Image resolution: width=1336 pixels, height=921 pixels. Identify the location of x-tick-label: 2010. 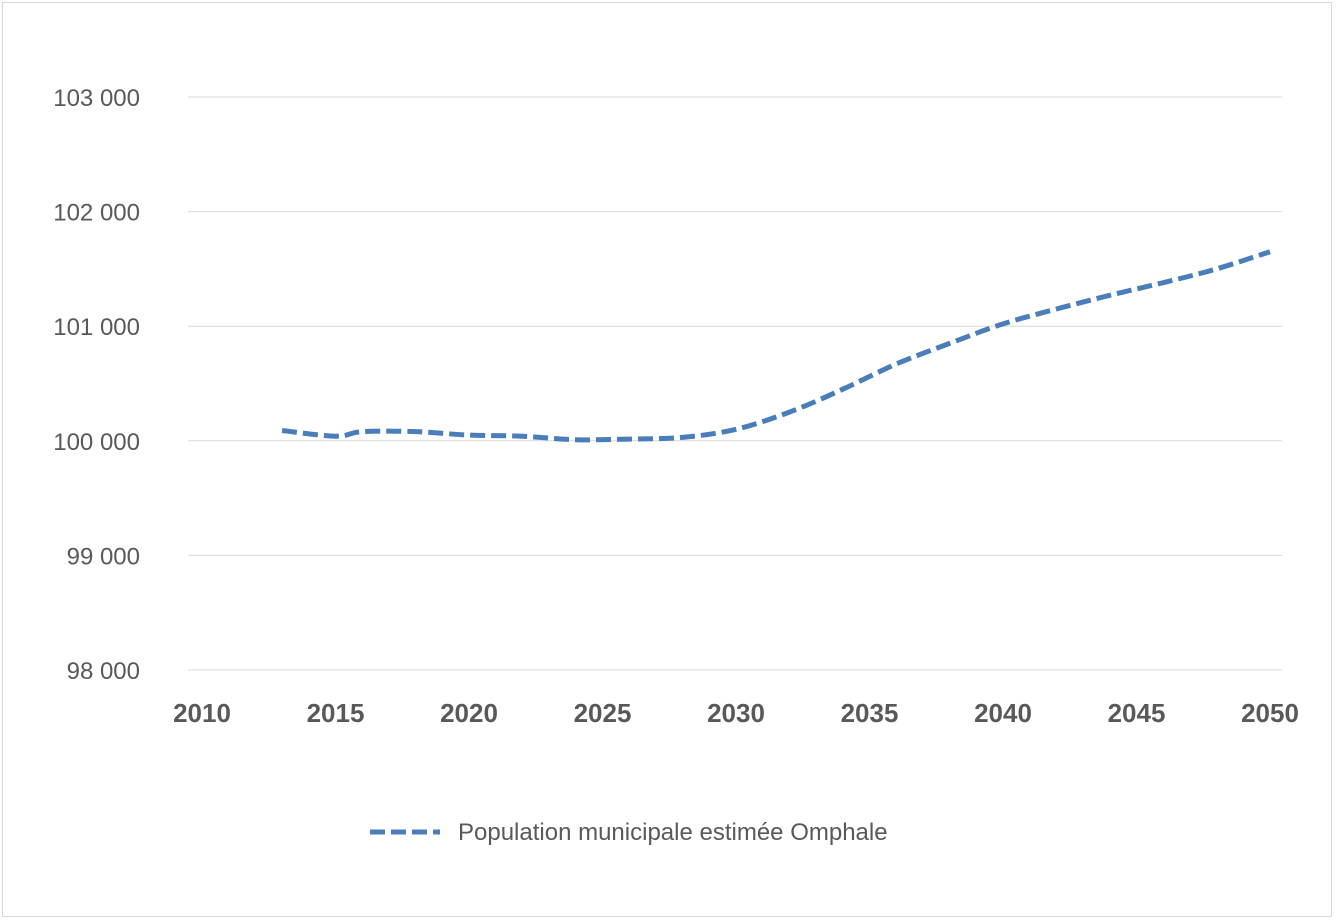
(202, 713).